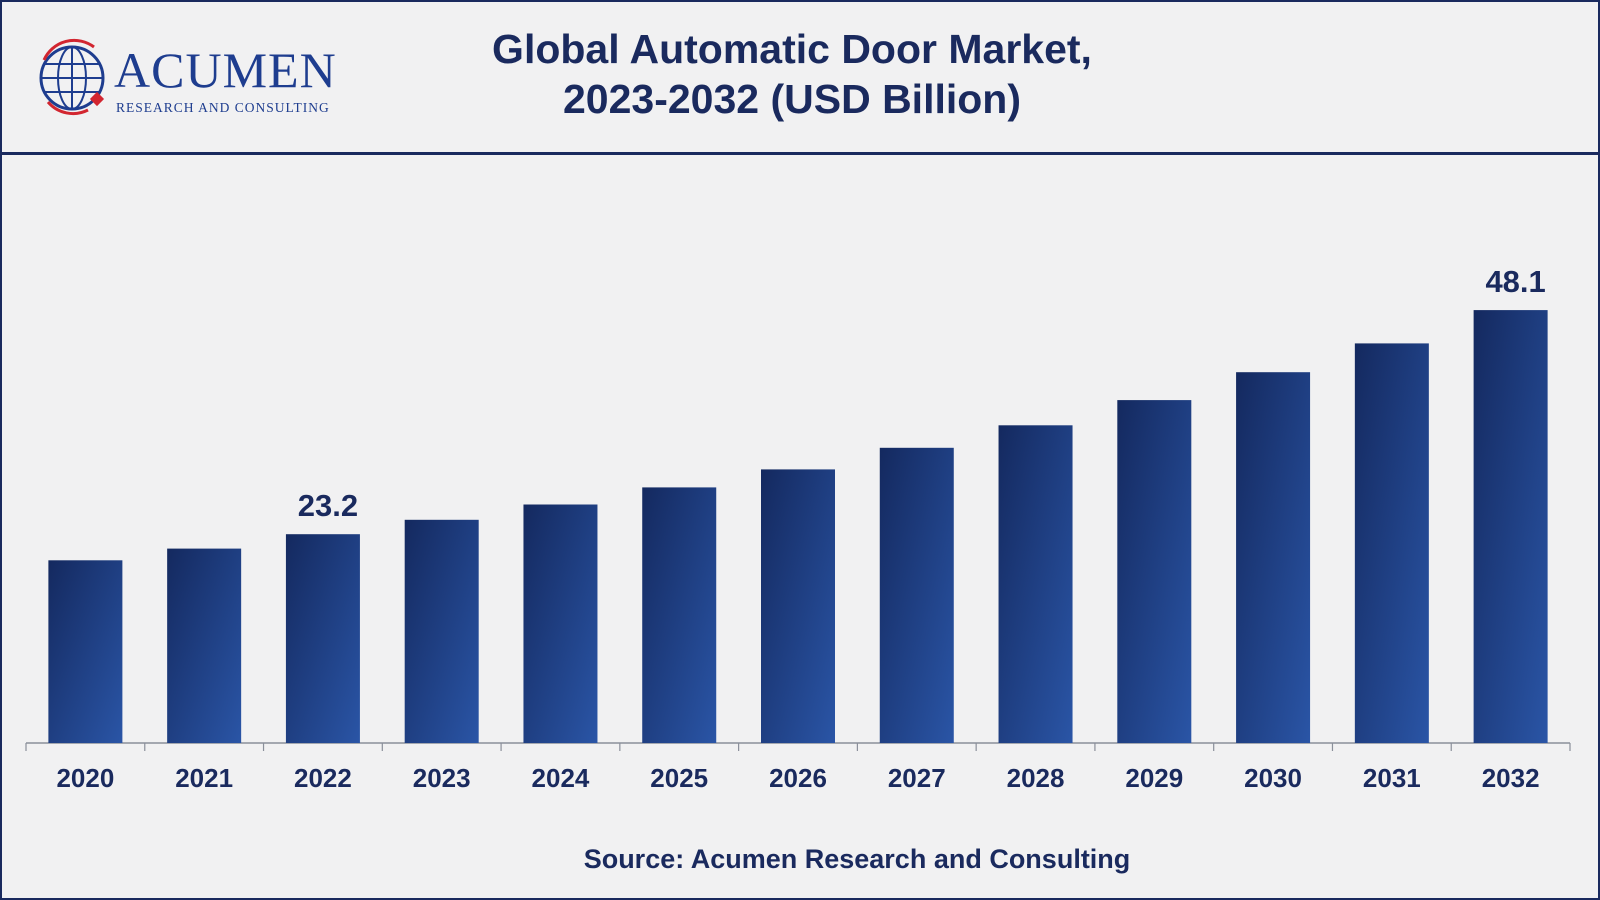  What do you see at coordinates (1035, 584) in the screenshot?
I see `bar-2028` at bounding box center [1035, 584].